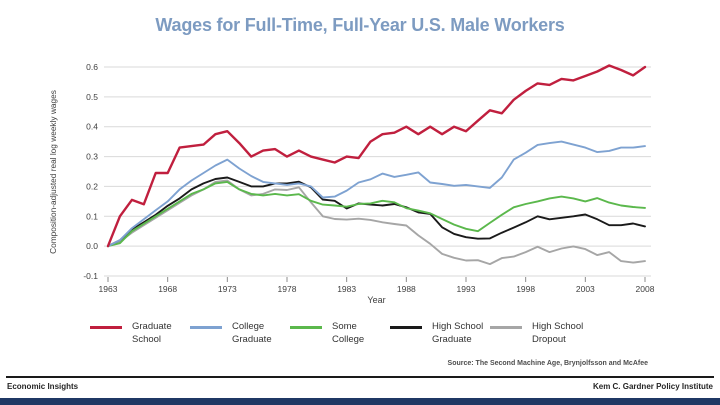 Image resolution: width=720 pixels, height=405 pixels. Describe the element at coordinates (92, 216) in the screenshot. I see `y-tick-label: 0.1` at that location.